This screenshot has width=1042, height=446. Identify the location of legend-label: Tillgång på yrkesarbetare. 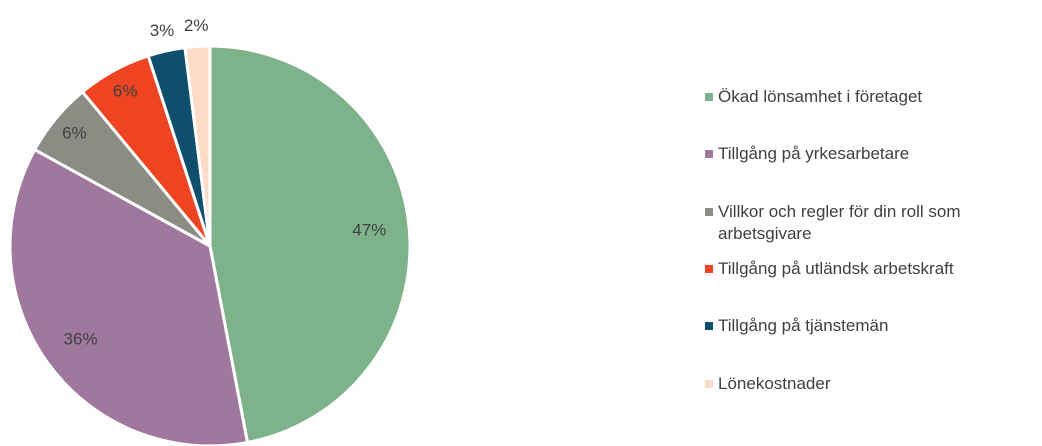
(814, 154).